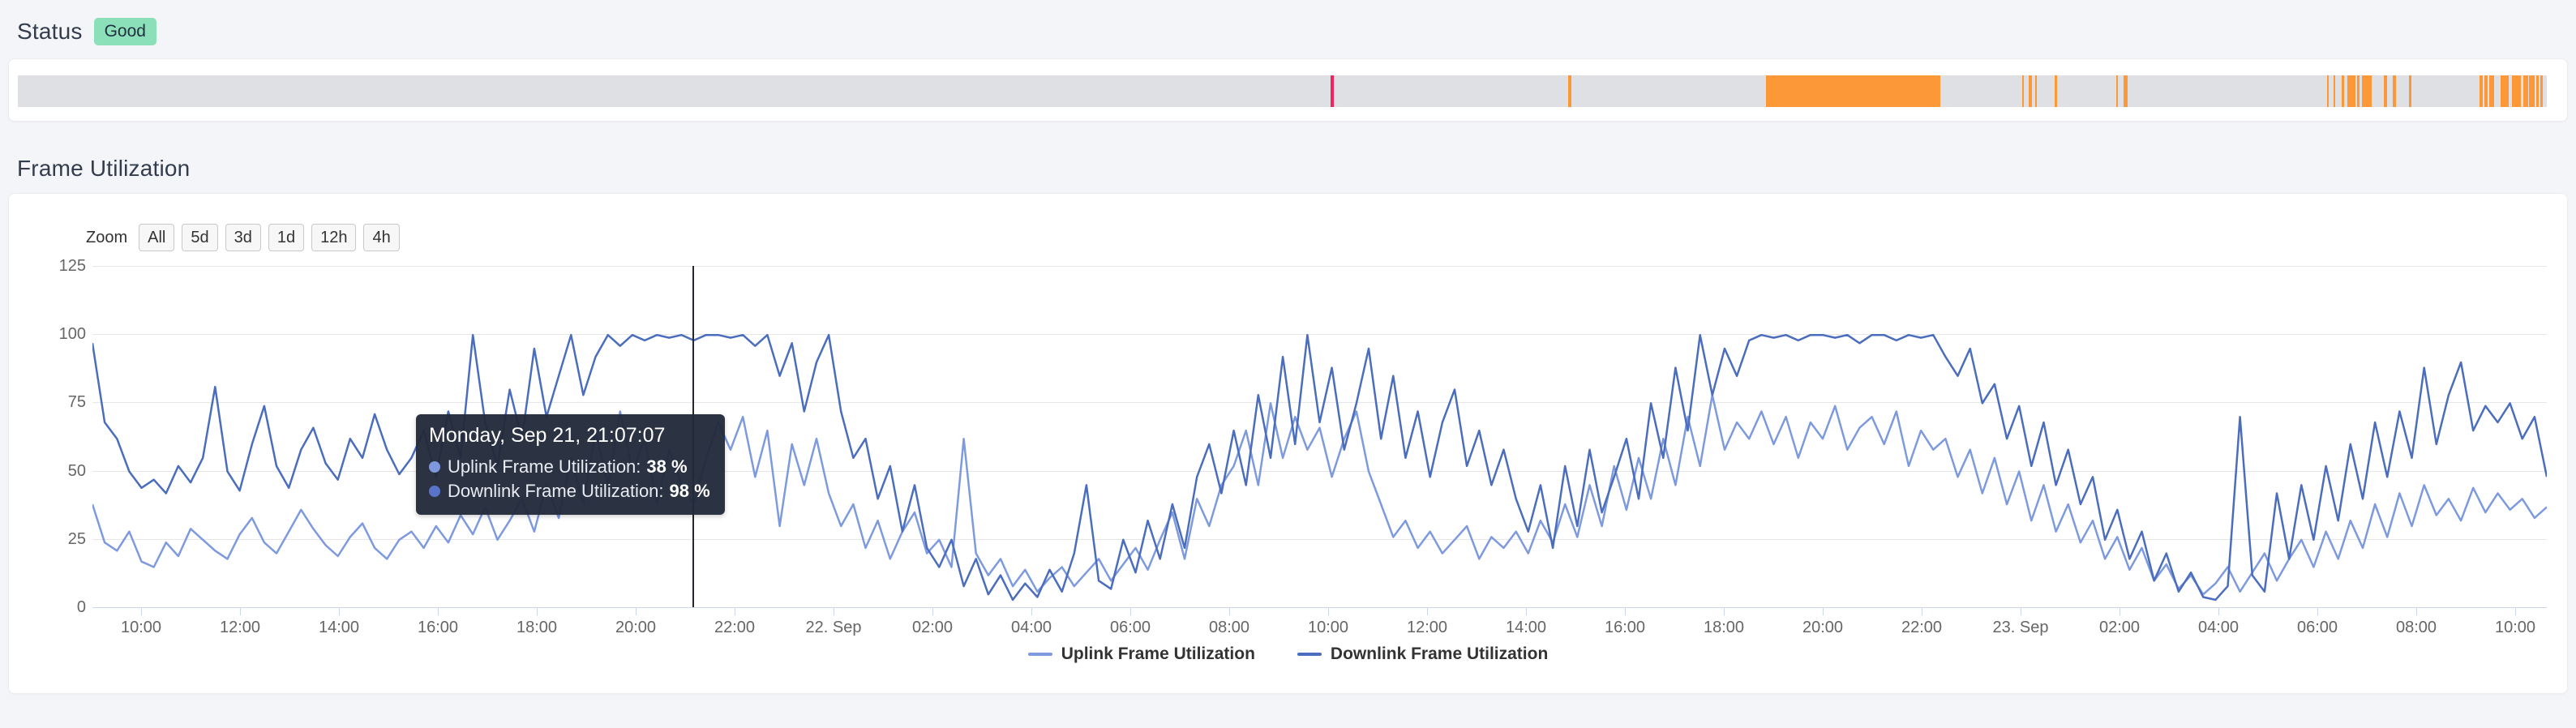 Image resolution: width=2576 pixels, height=728 pixels. What do you see at coordinates (72, 266) in the screenshot?
I see `y-axis-label-125: 125` at bounding box center [72, 266].